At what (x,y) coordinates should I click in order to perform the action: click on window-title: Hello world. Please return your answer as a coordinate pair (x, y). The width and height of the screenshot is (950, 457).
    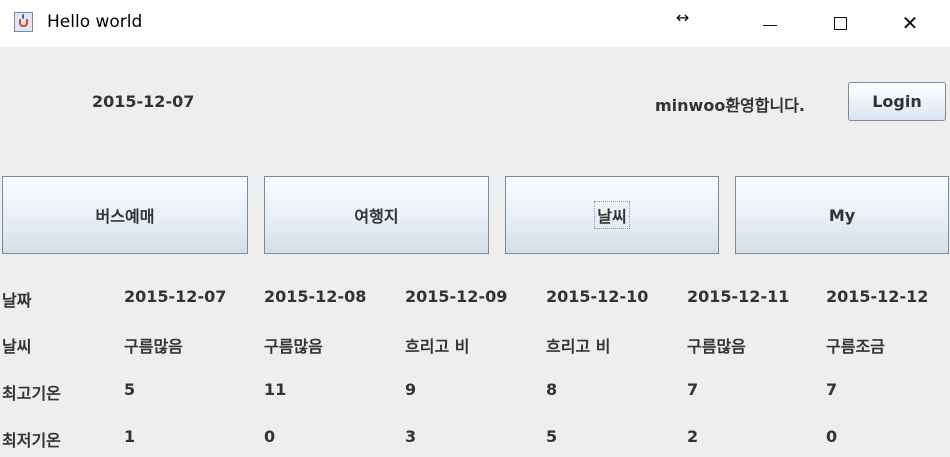
    Looking at the image, I should click on (95, 22).